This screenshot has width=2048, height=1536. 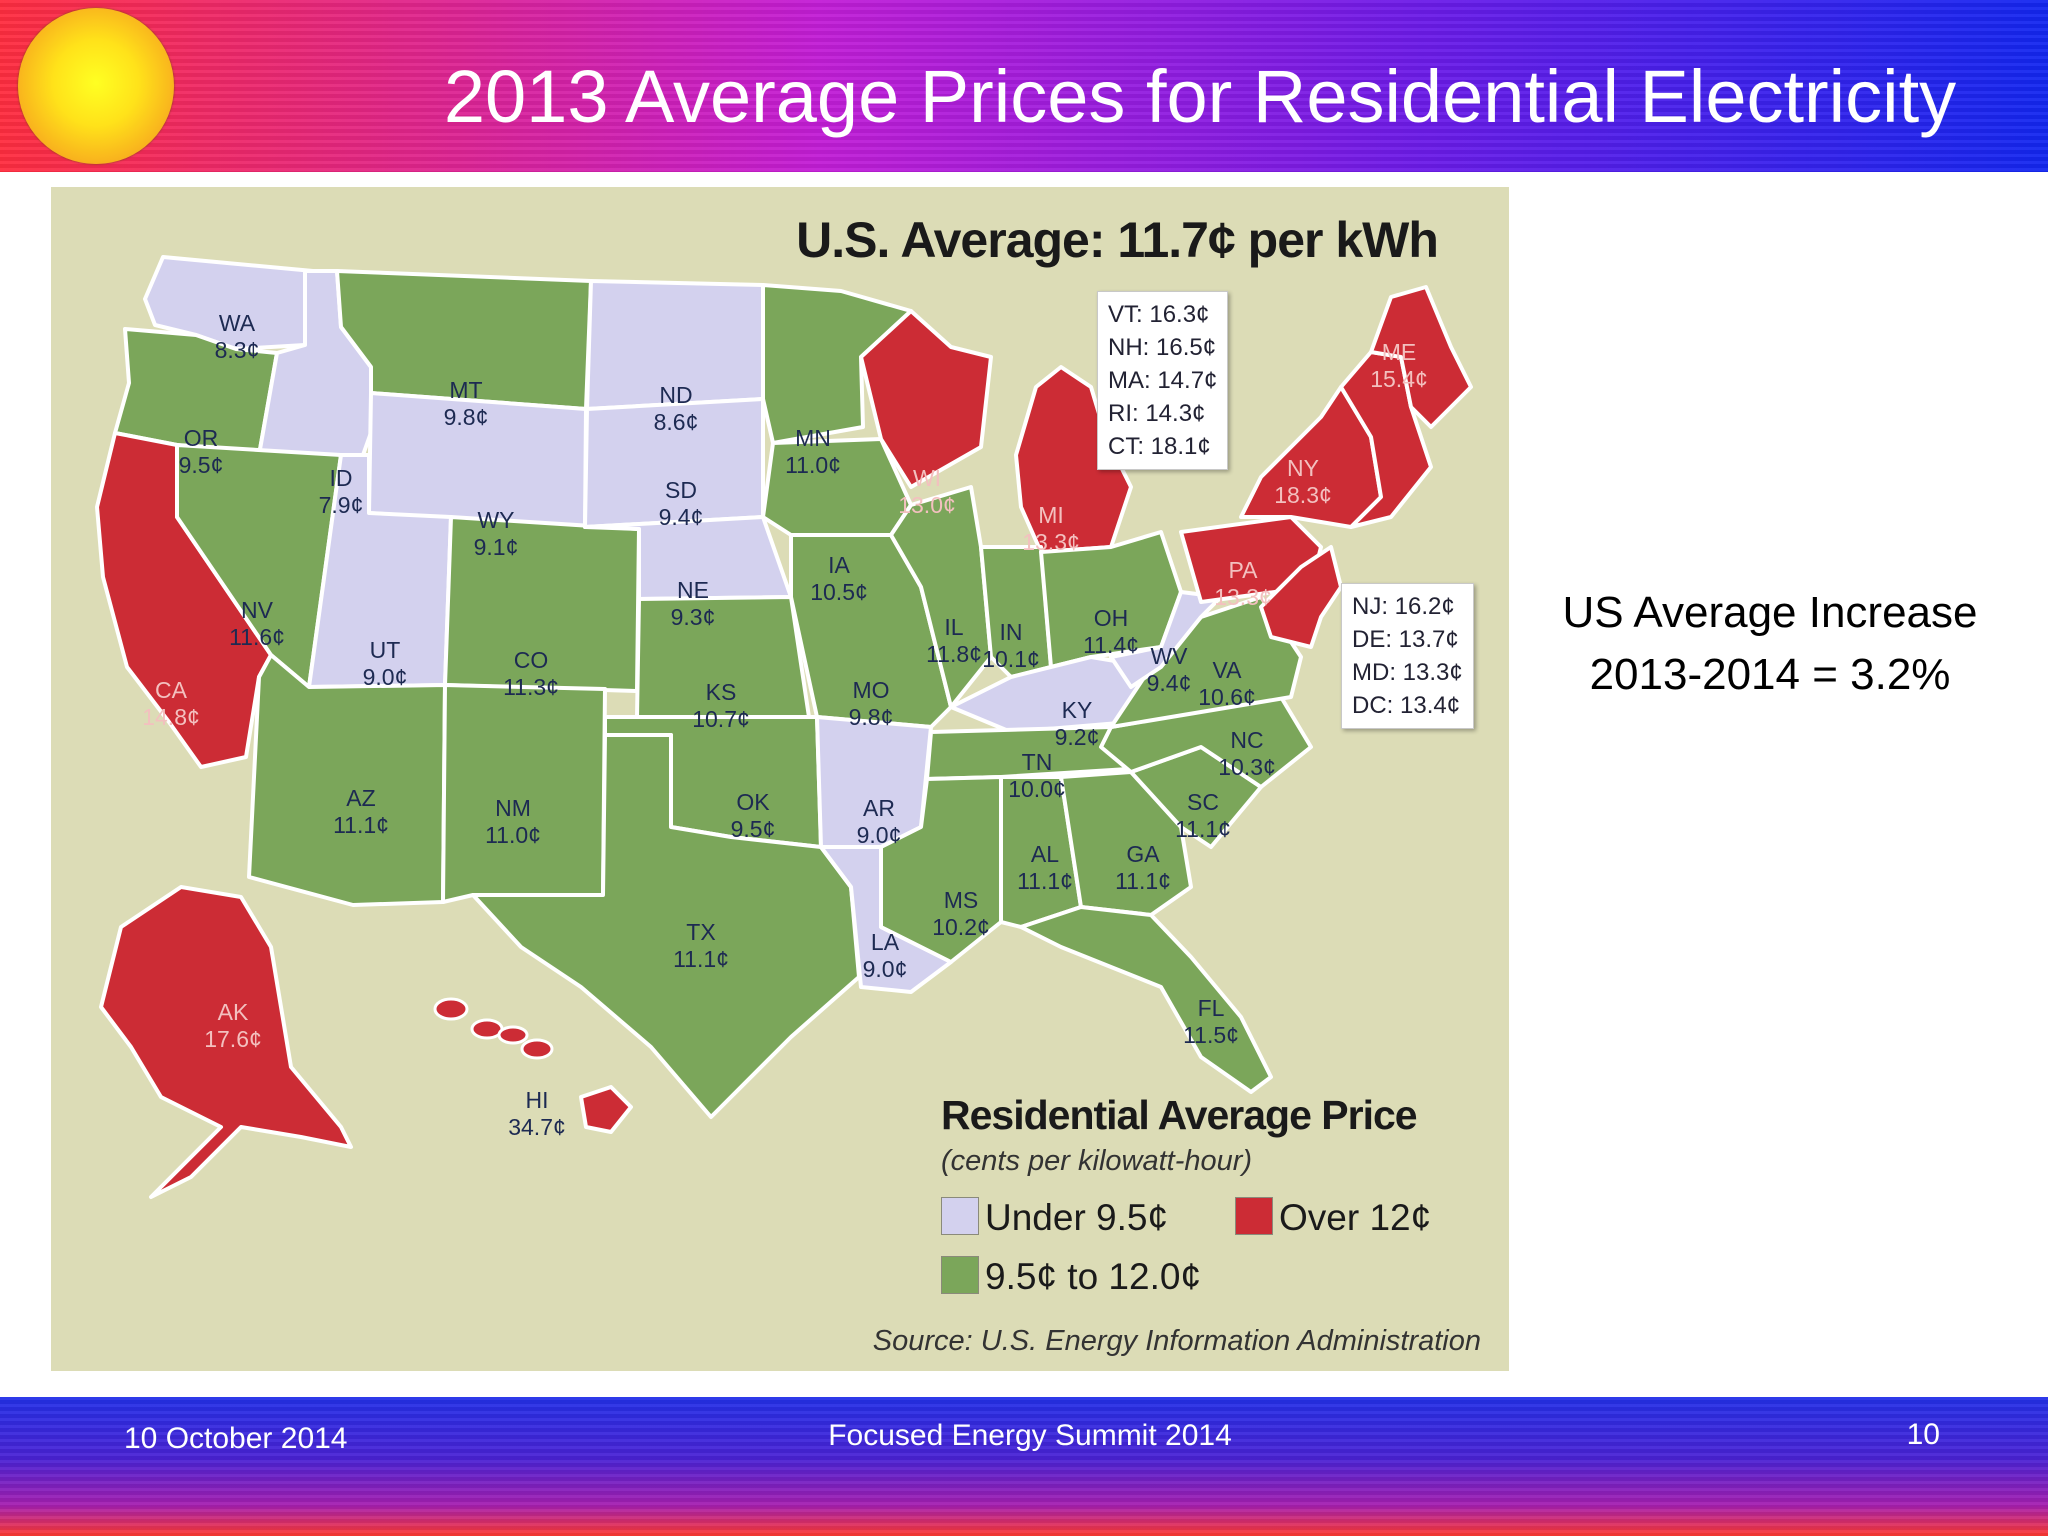 I want to click on footer-date: 10 October 2014, so click(x=236, y=1438).